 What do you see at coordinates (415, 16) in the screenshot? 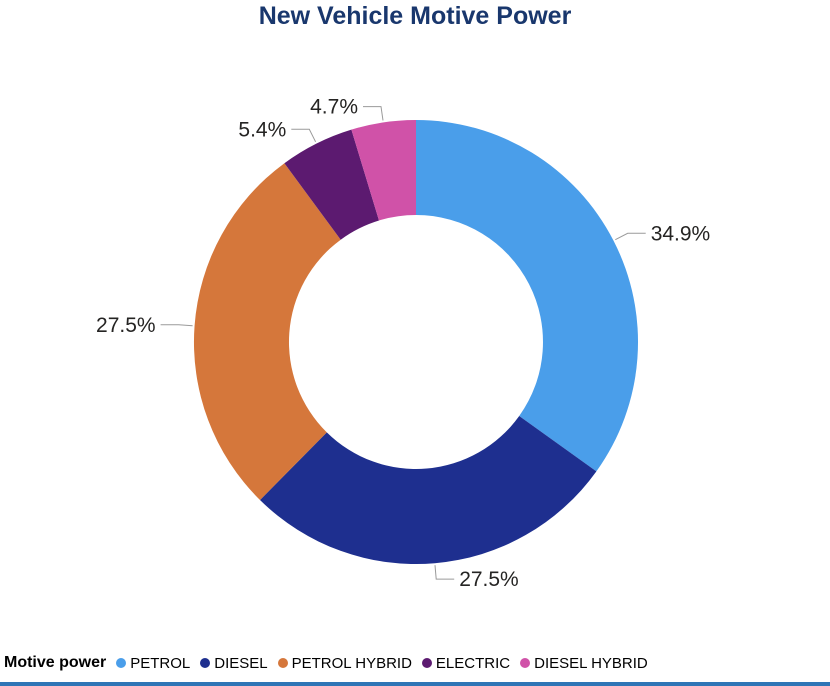
I see `chart-title: New Vehicle Motive Power` at bounding box center [415, 16].